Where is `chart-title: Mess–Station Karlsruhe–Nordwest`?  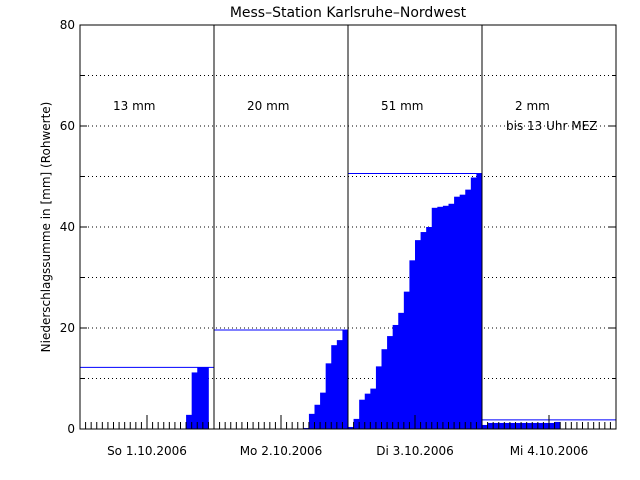 chart-title: Mess–Station Karlsruhe–Nordwest is located at coordinates (348, 13).